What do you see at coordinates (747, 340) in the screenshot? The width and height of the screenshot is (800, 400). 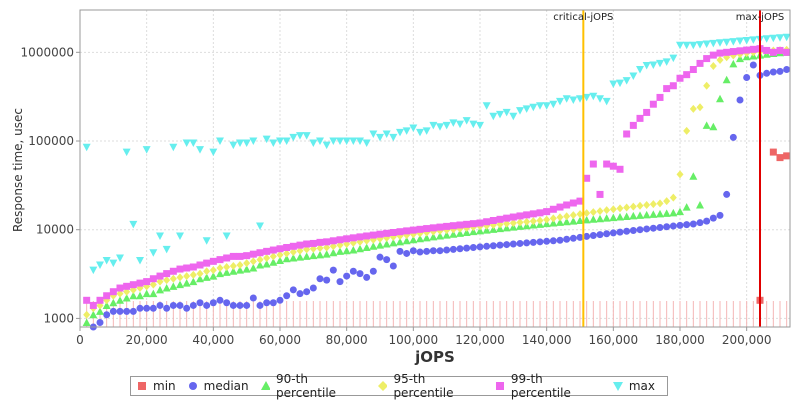 I see `x-tick-label: 200,000` at bounding box center [747, 340].